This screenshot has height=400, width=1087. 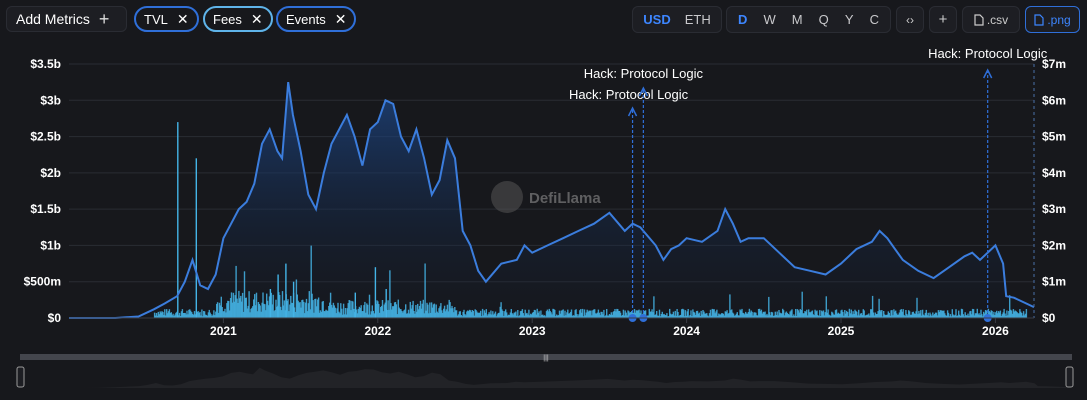 What do you see at coordinates (1069, 377) in the screenshot?
I see `slider-right-handle` at bounding box center [1069, 377].